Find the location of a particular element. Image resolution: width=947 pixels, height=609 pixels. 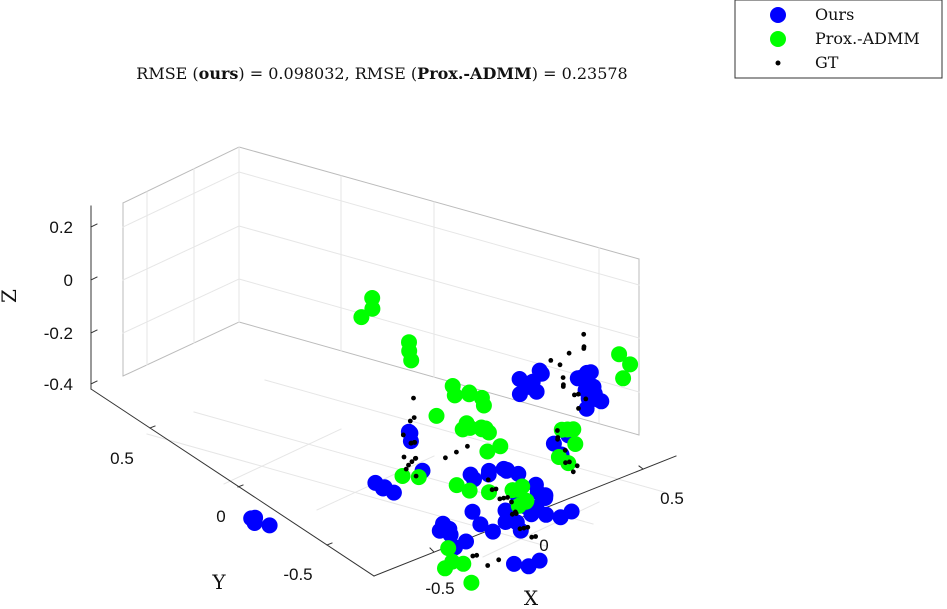

backleft-grid-z-m02 is located at coordinates (181, 306).